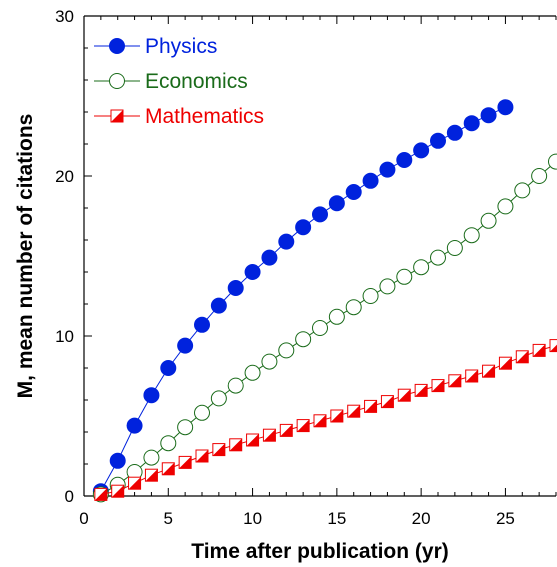  Describe the element at coordinates (117, 46) in the screenshot. I see `legend-marker-physics` at that location.